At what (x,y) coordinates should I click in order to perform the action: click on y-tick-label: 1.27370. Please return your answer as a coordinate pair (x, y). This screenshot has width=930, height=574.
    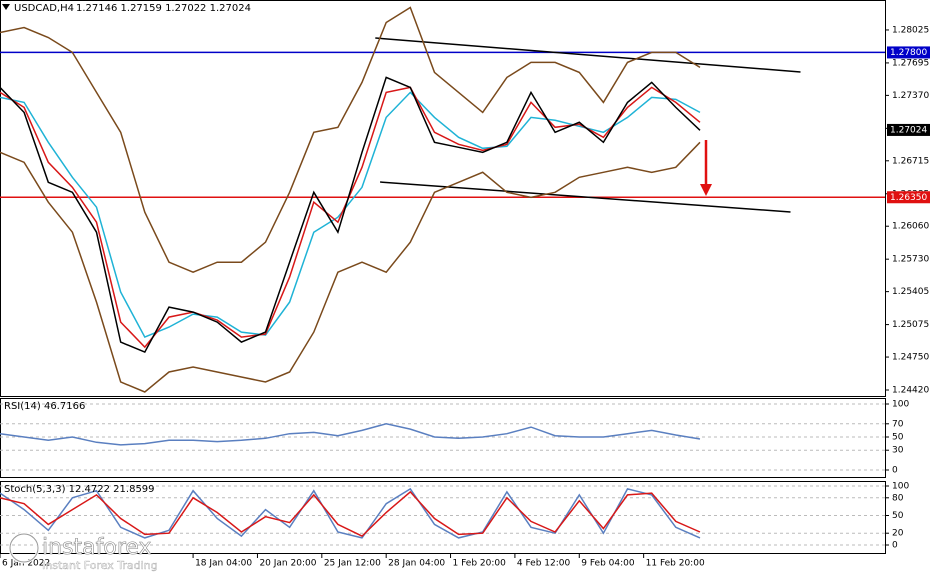
    Looking at the image, I should click on (910, 96).